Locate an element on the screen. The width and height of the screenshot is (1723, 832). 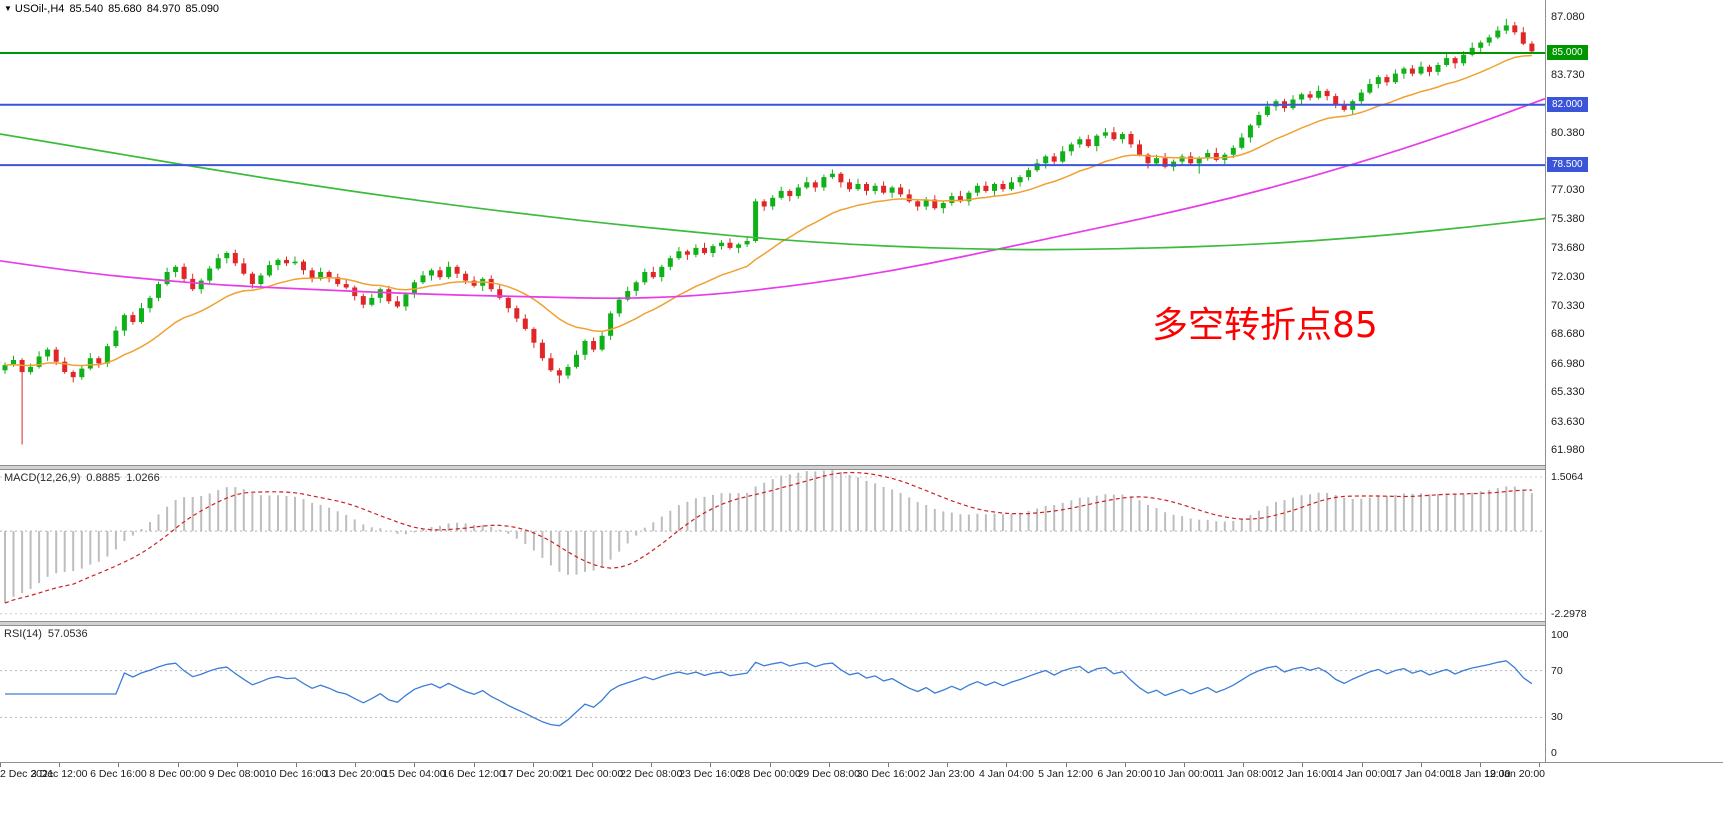
macd-main-value: 0.8885 is located at coordinates (103, 478).